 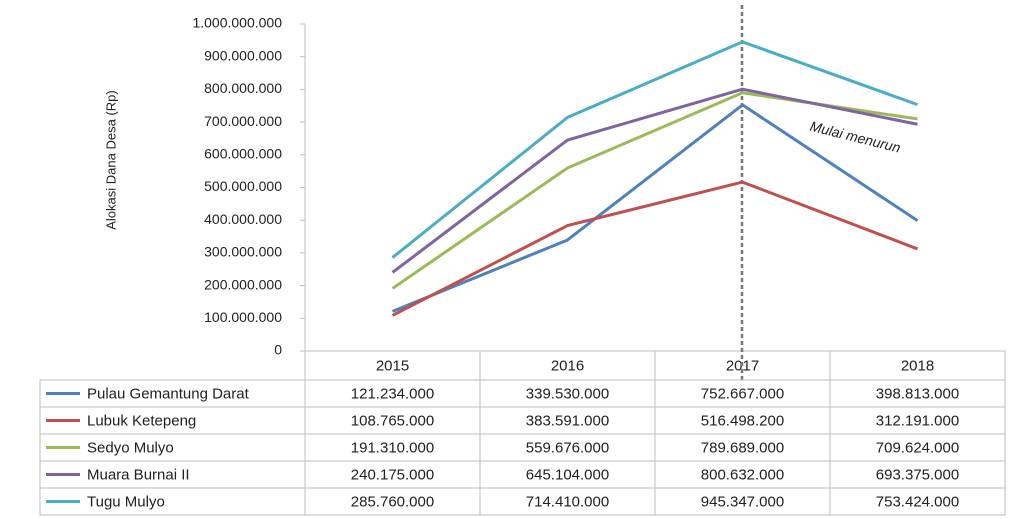 I want to click on legend-label: Sedyo Mulyo, so click(x=130, y=447).